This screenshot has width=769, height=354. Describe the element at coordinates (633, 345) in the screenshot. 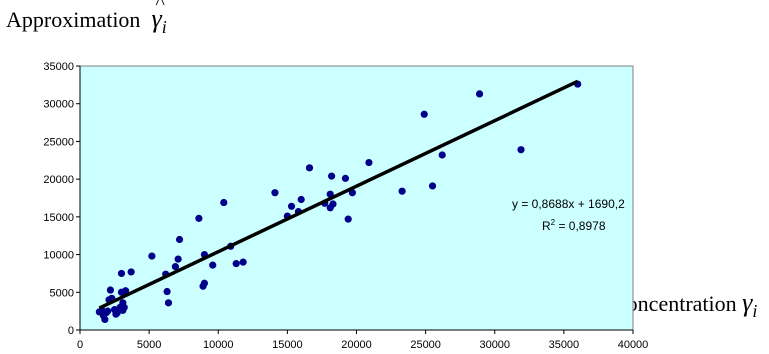

I see `x-tick-label: 40000` at that location.